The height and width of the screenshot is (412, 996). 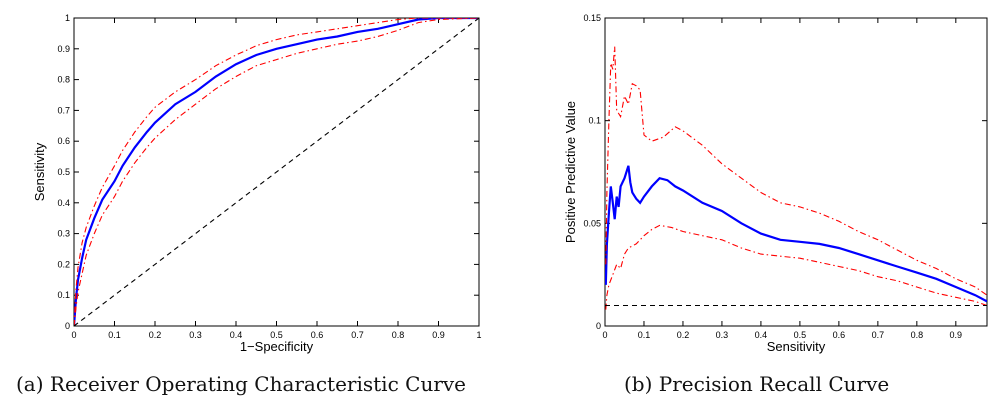 What do you see at coordinates (39, 171) in the screenshot?
I see `y-axis-label: Sensitivity` at bounding box center [39, 171].